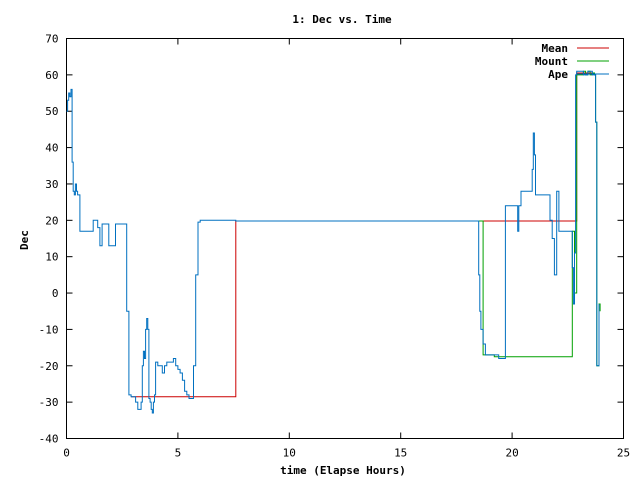 This screenshot has width=640, height=485. I want to click on x-tick-label: 5, so click(178, 453).